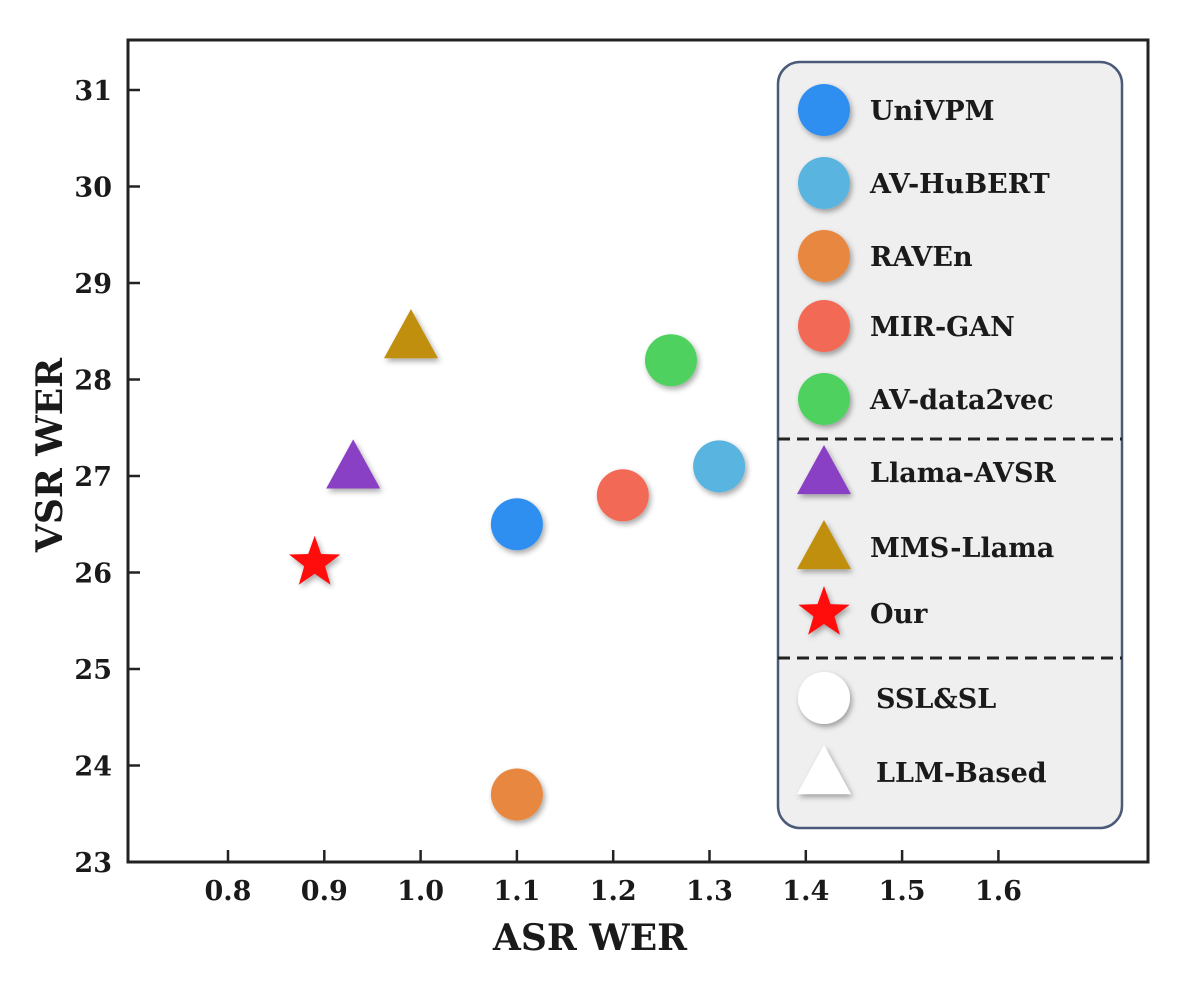 Image resolution: width=1200 pixels, height=991 pixels. What do you see at coordinates (936, 699) in the screenshot?
I see `legend-label-ssl-sl: SSL&SL` at bounding box center [936, 699].